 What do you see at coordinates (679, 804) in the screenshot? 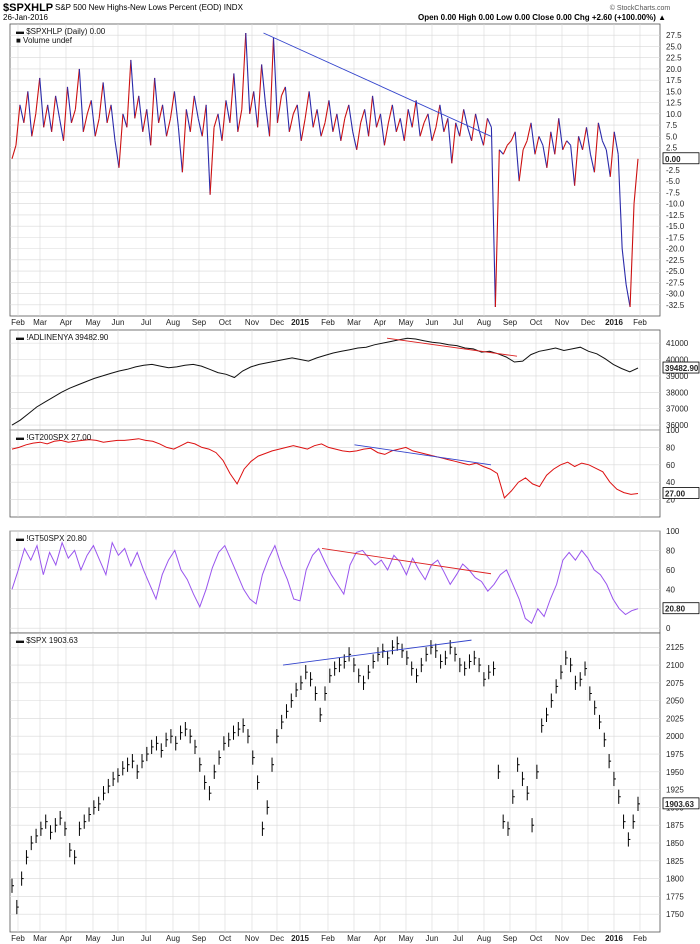
I see `last-value-label: 1903.63` at bounding box center [679, 804].